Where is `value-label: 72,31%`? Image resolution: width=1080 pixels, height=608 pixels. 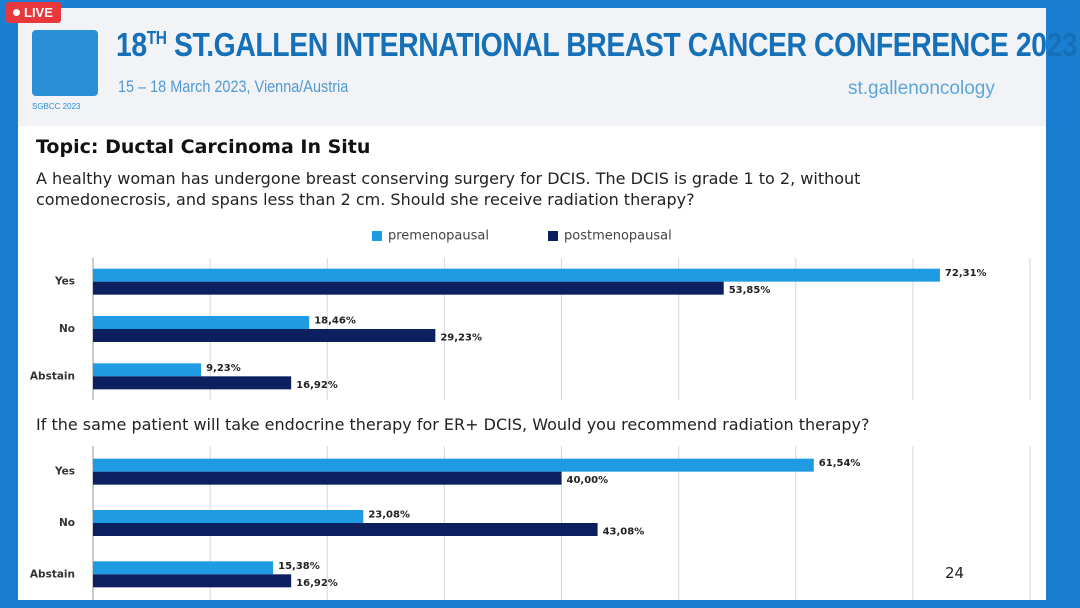
value-label: 72,31% is located at coordinates (966, 273).